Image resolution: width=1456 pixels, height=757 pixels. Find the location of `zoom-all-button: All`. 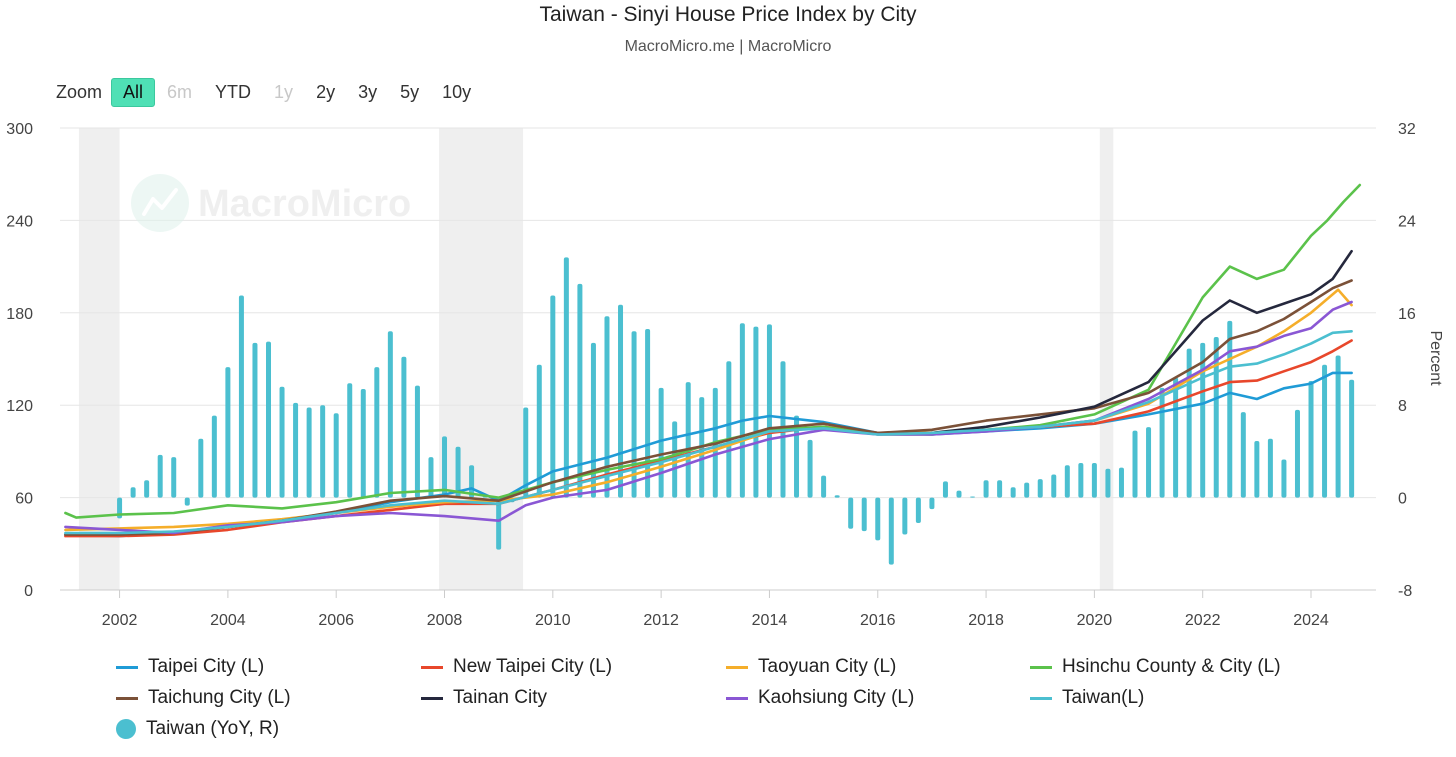

zoom-all-button: All is located at coordinates (133, 92).